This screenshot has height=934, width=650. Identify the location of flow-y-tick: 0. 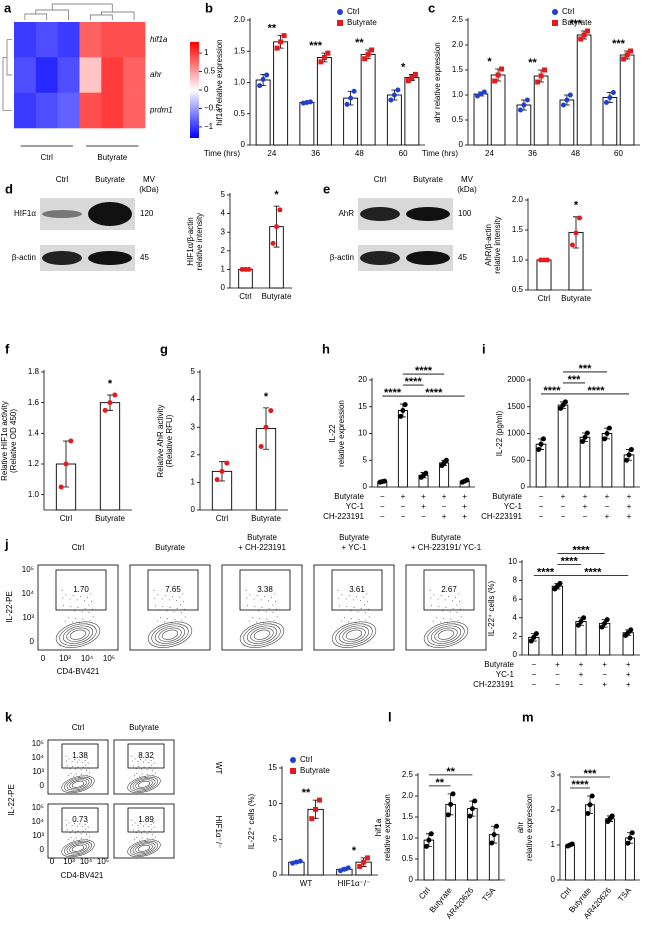
(42, 785).